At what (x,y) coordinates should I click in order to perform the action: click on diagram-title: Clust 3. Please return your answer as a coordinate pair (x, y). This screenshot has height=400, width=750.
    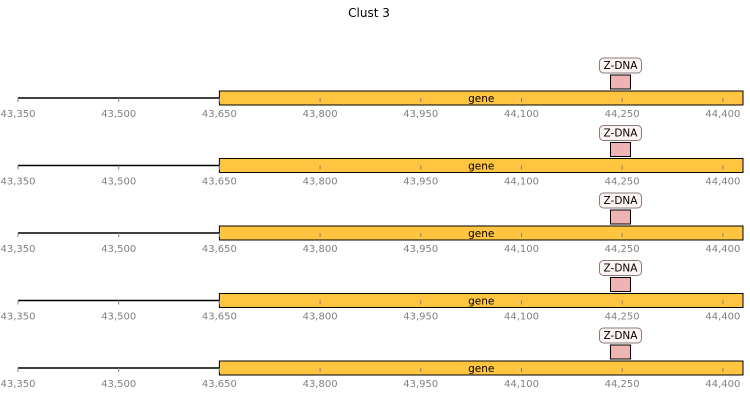
    Looking at the image, I should click on (369, 13).